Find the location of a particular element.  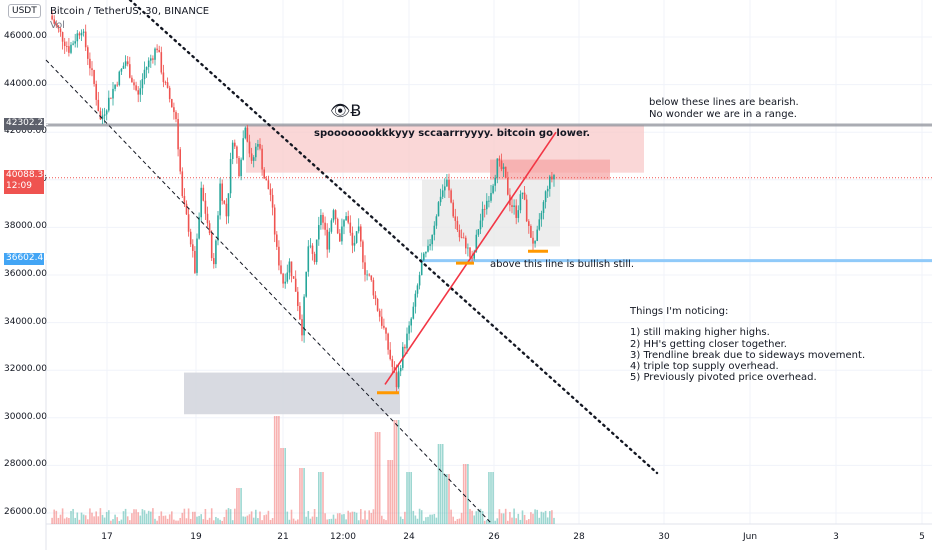

price-tick-label: 32000.00 is located at coordinates (25, 369).